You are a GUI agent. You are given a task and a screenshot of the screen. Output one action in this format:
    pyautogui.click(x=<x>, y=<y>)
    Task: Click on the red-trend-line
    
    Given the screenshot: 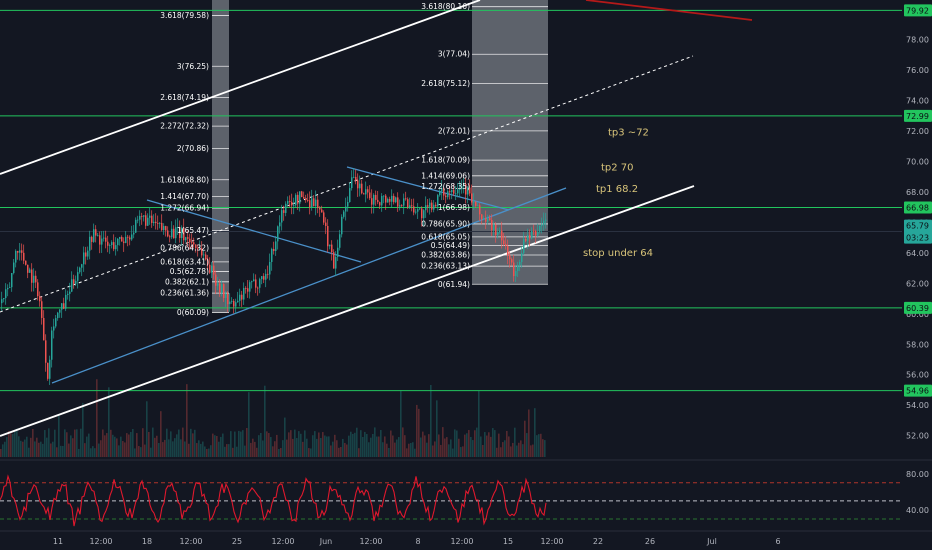 What is the action you would take?
    pyautogui.click(x=669, y=10)
    